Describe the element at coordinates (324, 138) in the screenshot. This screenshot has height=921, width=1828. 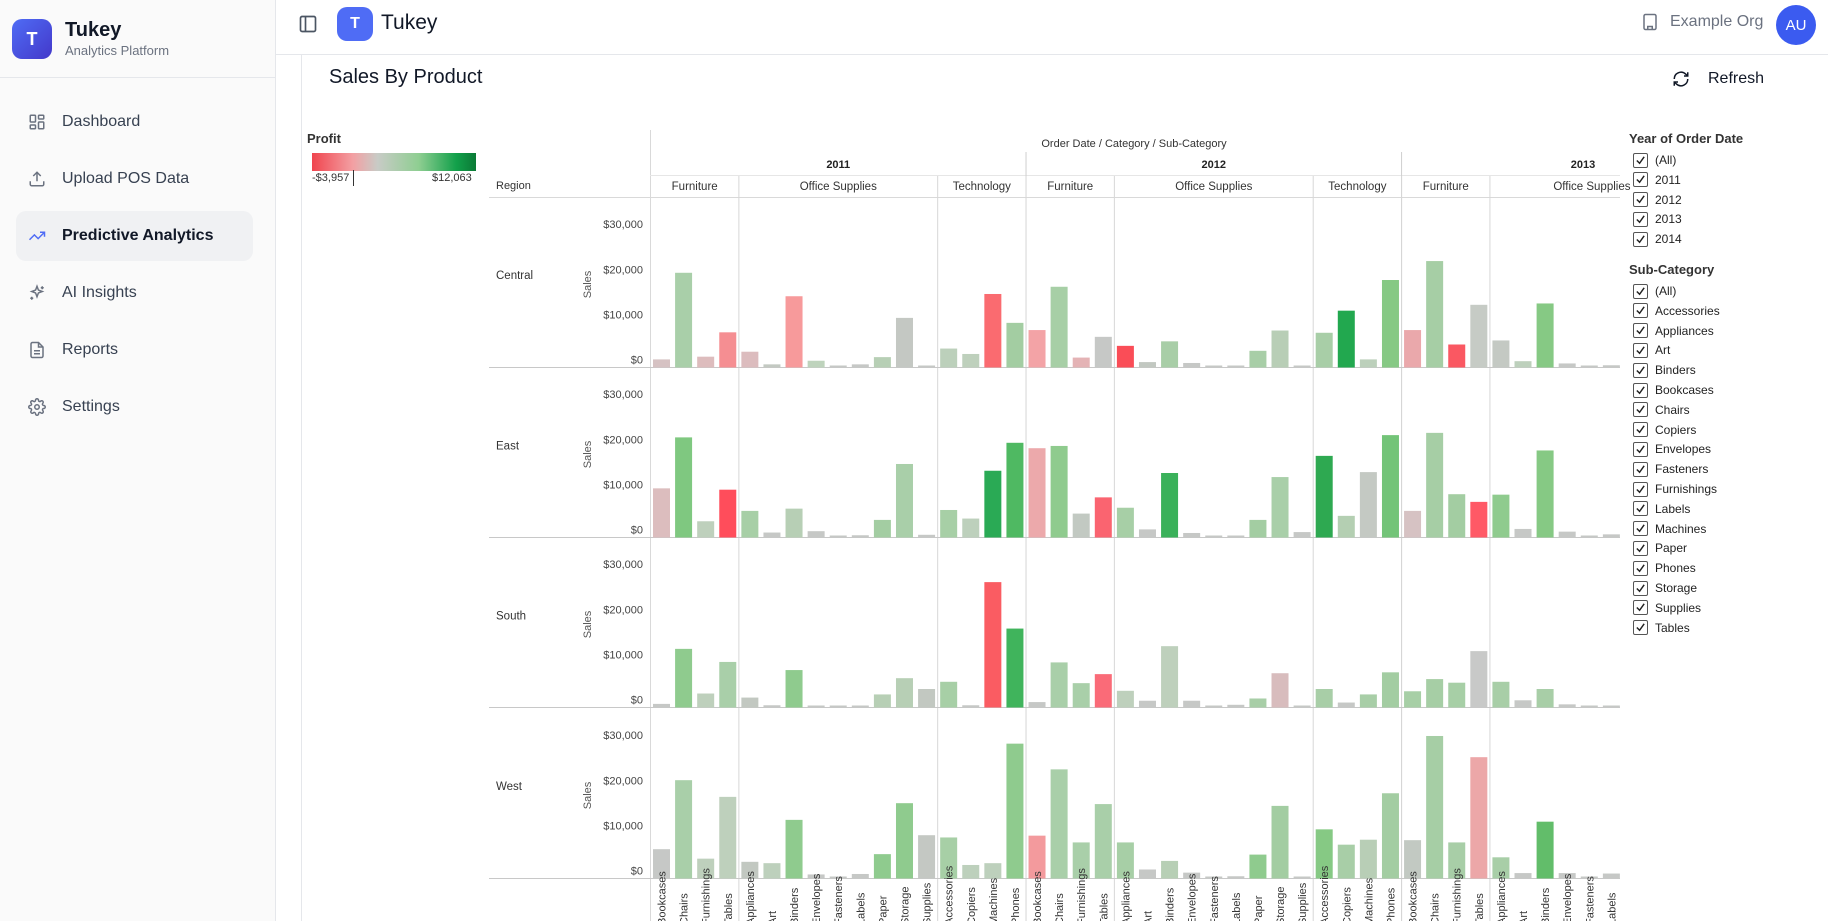
I see `profit-legend-title: Profit` at that location.